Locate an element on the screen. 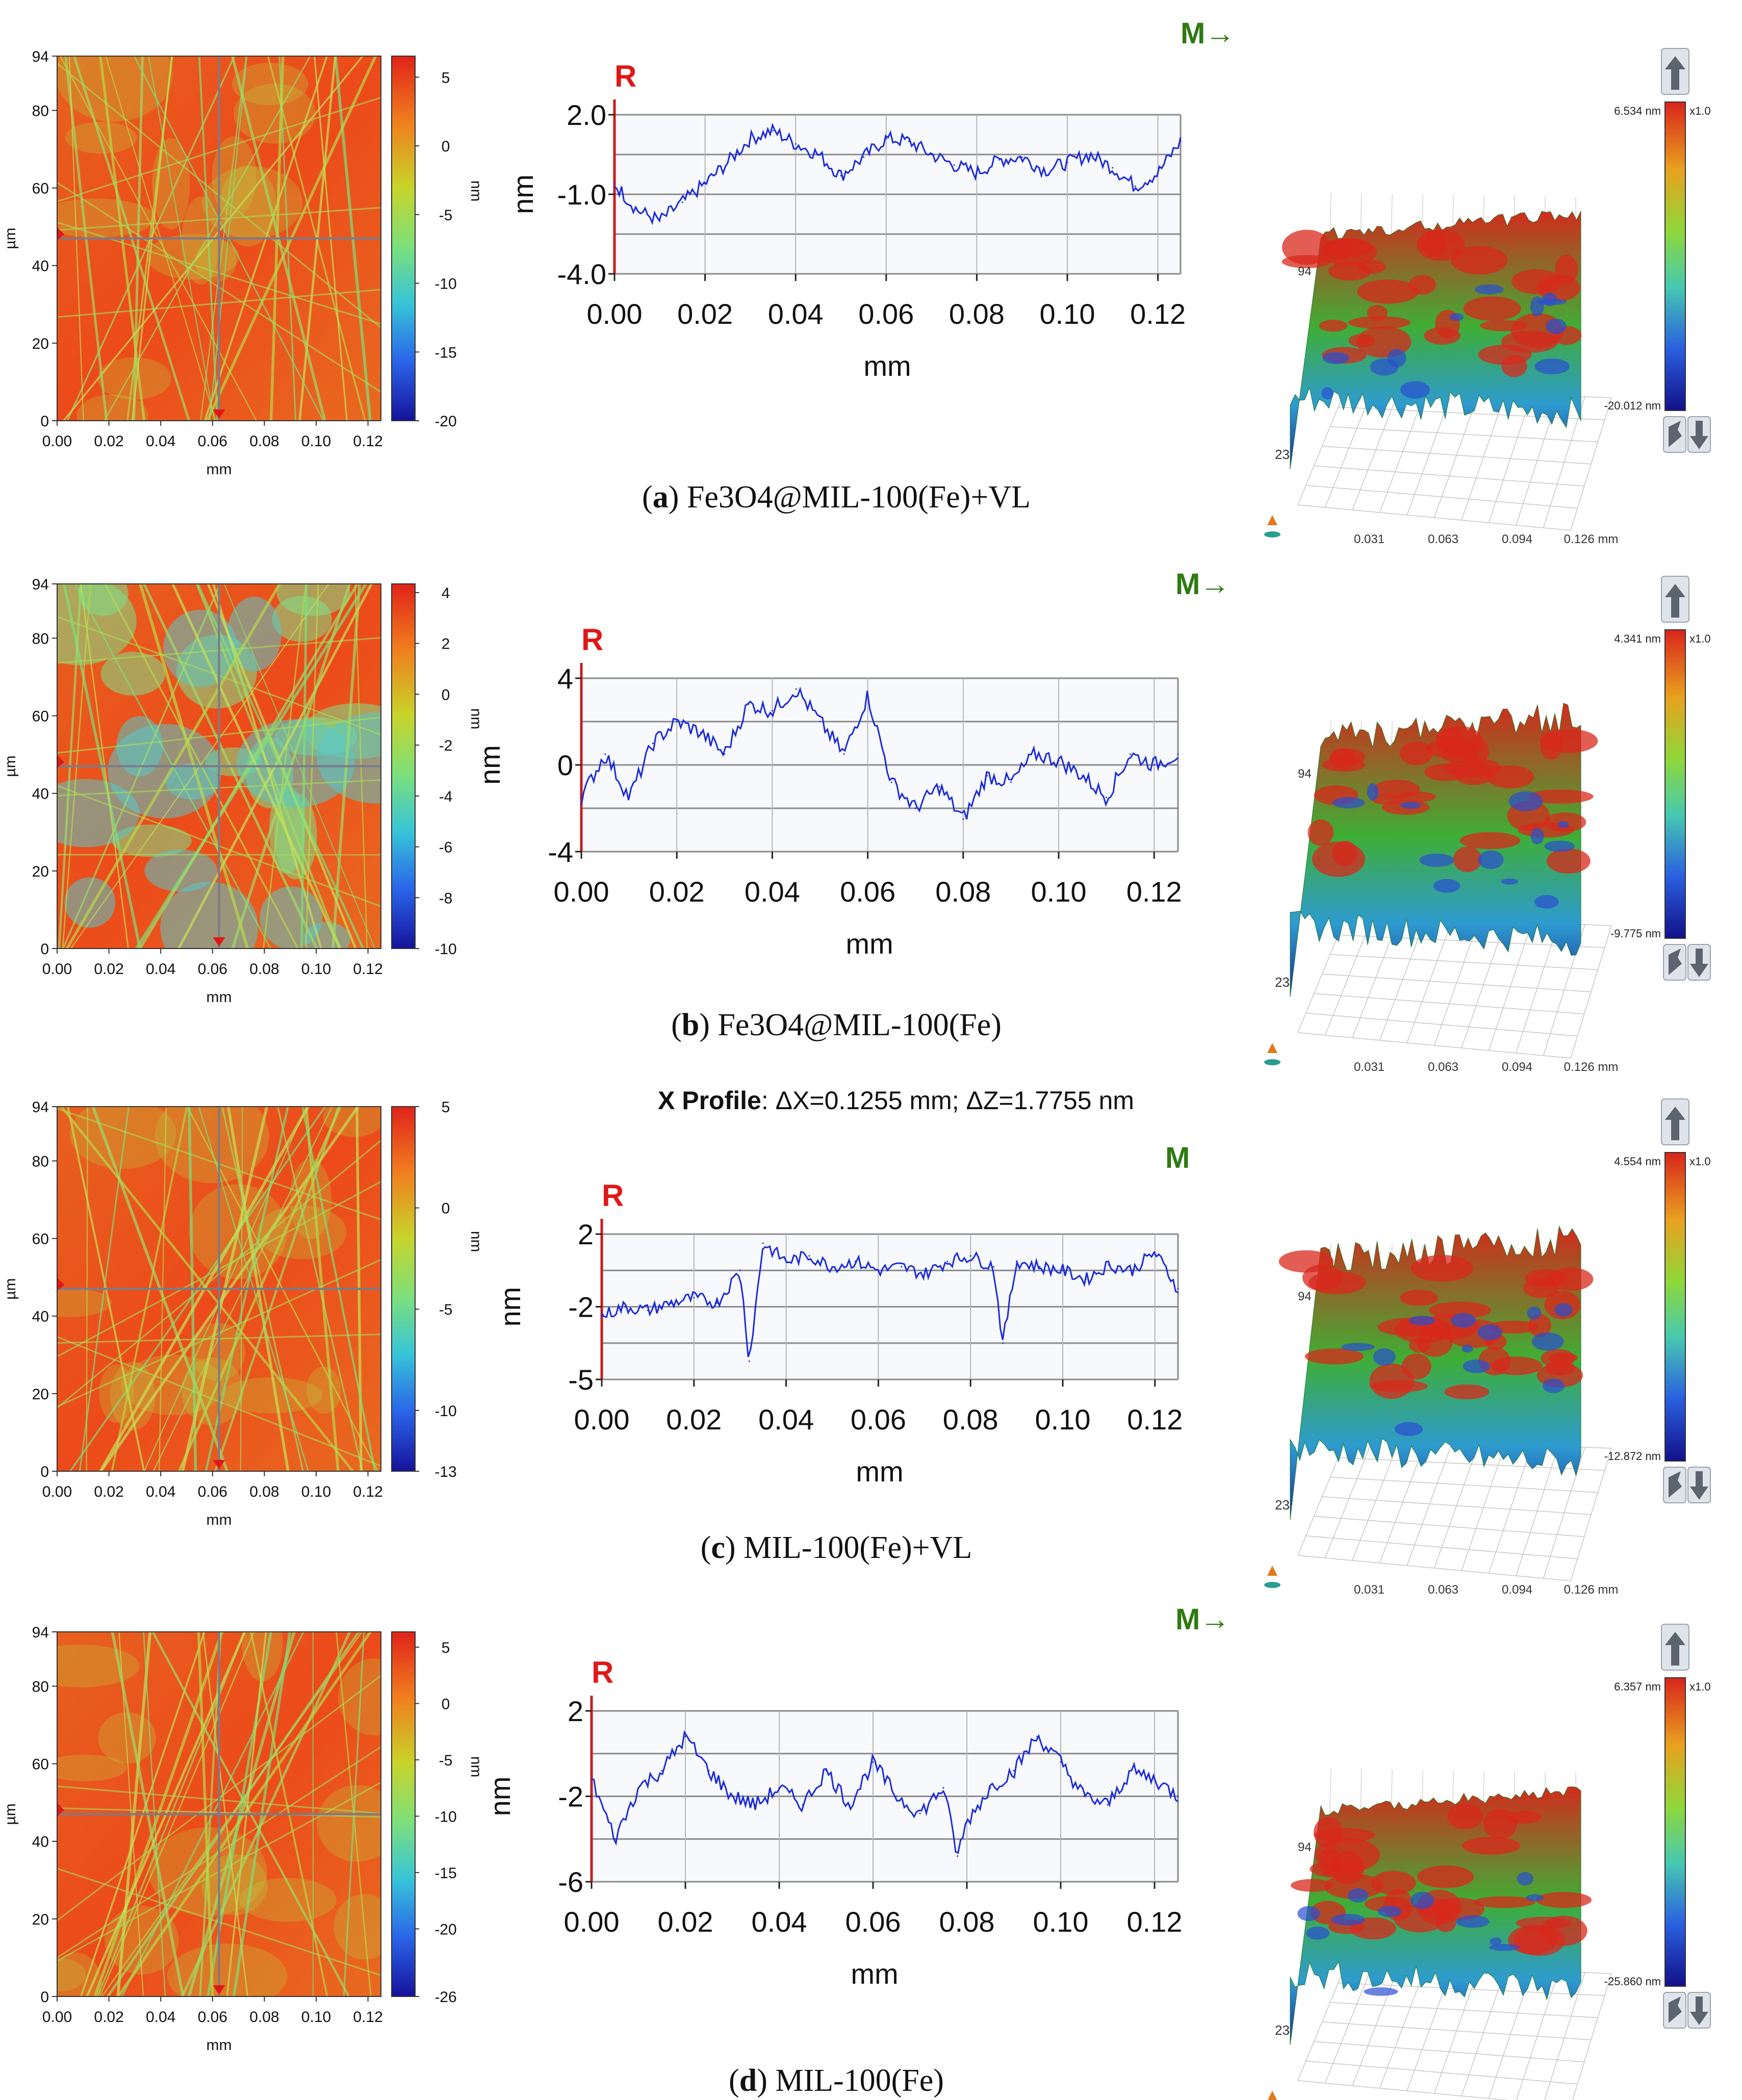 The width and height of the screenshot is (1742, 2100). side-tick-label: 94 is located at coordinates (1305, 271).